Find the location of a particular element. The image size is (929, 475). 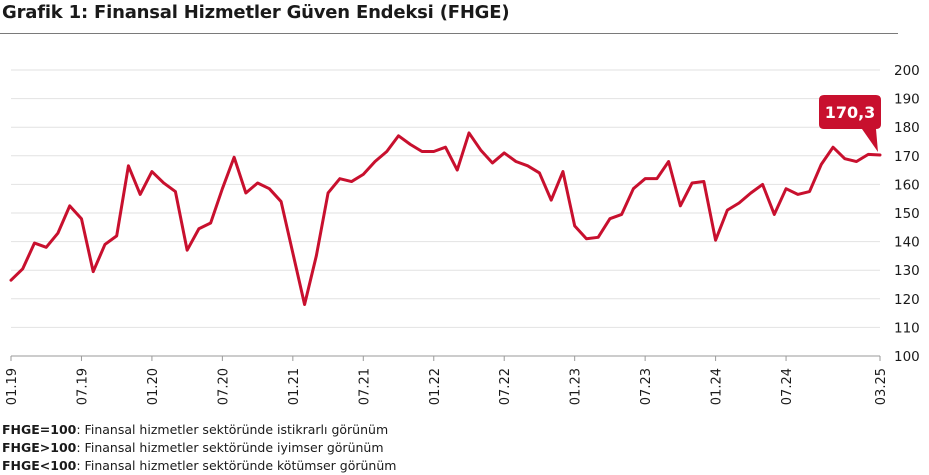

annotation: 170,3 is located at coordinates (850, 123).